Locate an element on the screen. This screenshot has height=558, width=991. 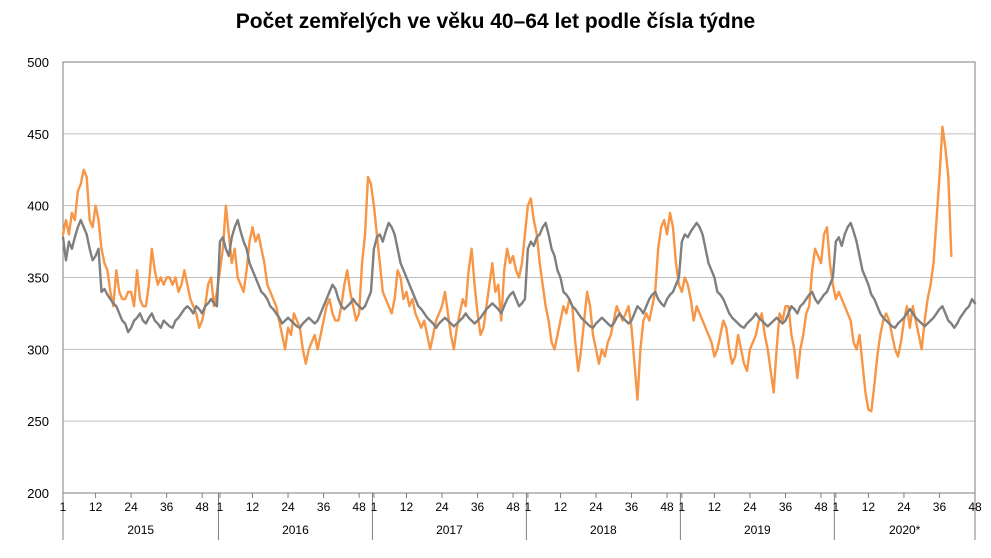
year-label: 2020* is located at coordinates (905, 530).